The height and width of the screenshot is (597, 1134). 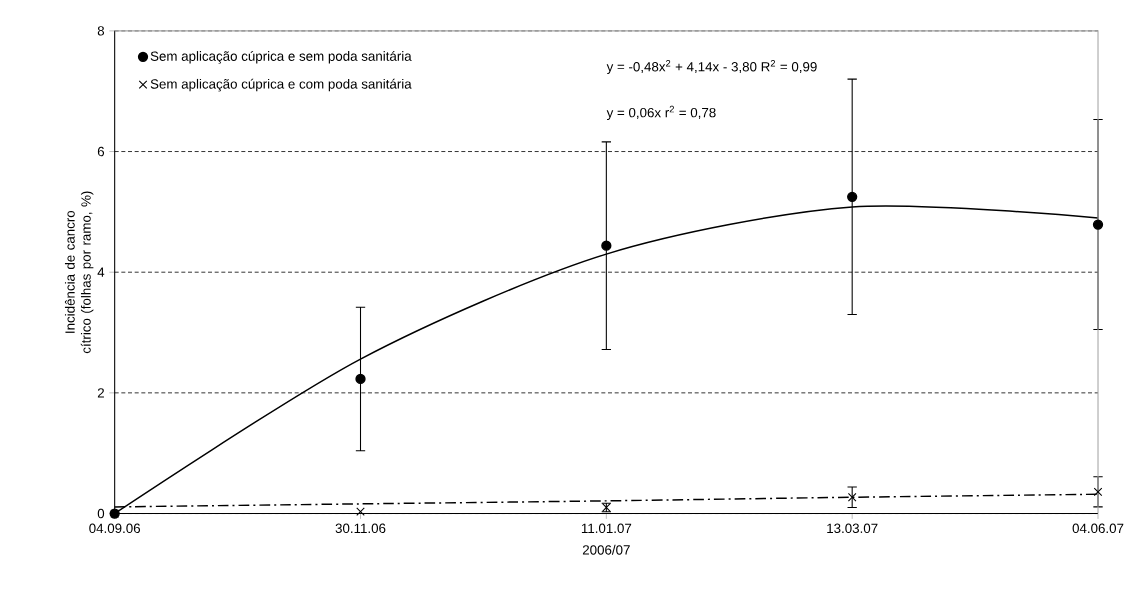 What do you see at coordinates (79, 272) in the screenshot?
I see `y-axis-title: Incidência de cancro cítrico (folhas por ramo, %)` at bounding box center [79, 272].